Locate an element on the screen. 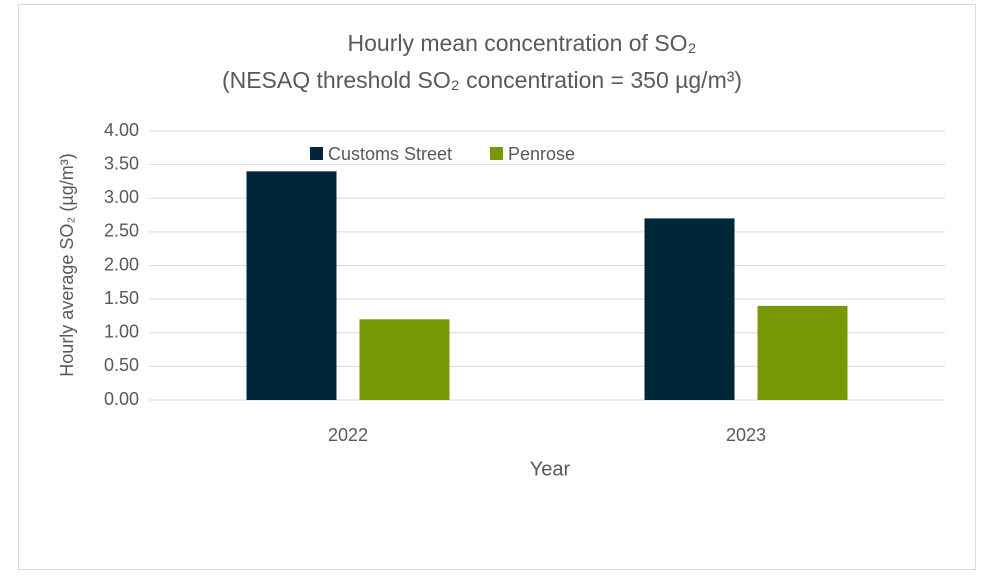  x-axis-label: Year is located at coordinates (550, 469).